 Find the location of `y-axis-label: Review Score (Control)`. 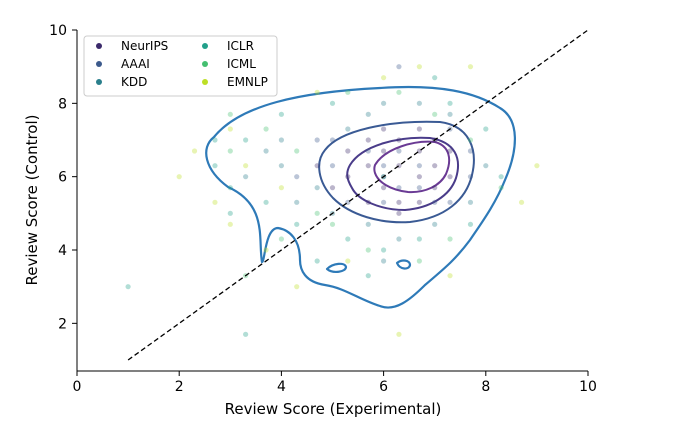

y-axis-label: Review Score (Control) is located at coordinates (32, 200).